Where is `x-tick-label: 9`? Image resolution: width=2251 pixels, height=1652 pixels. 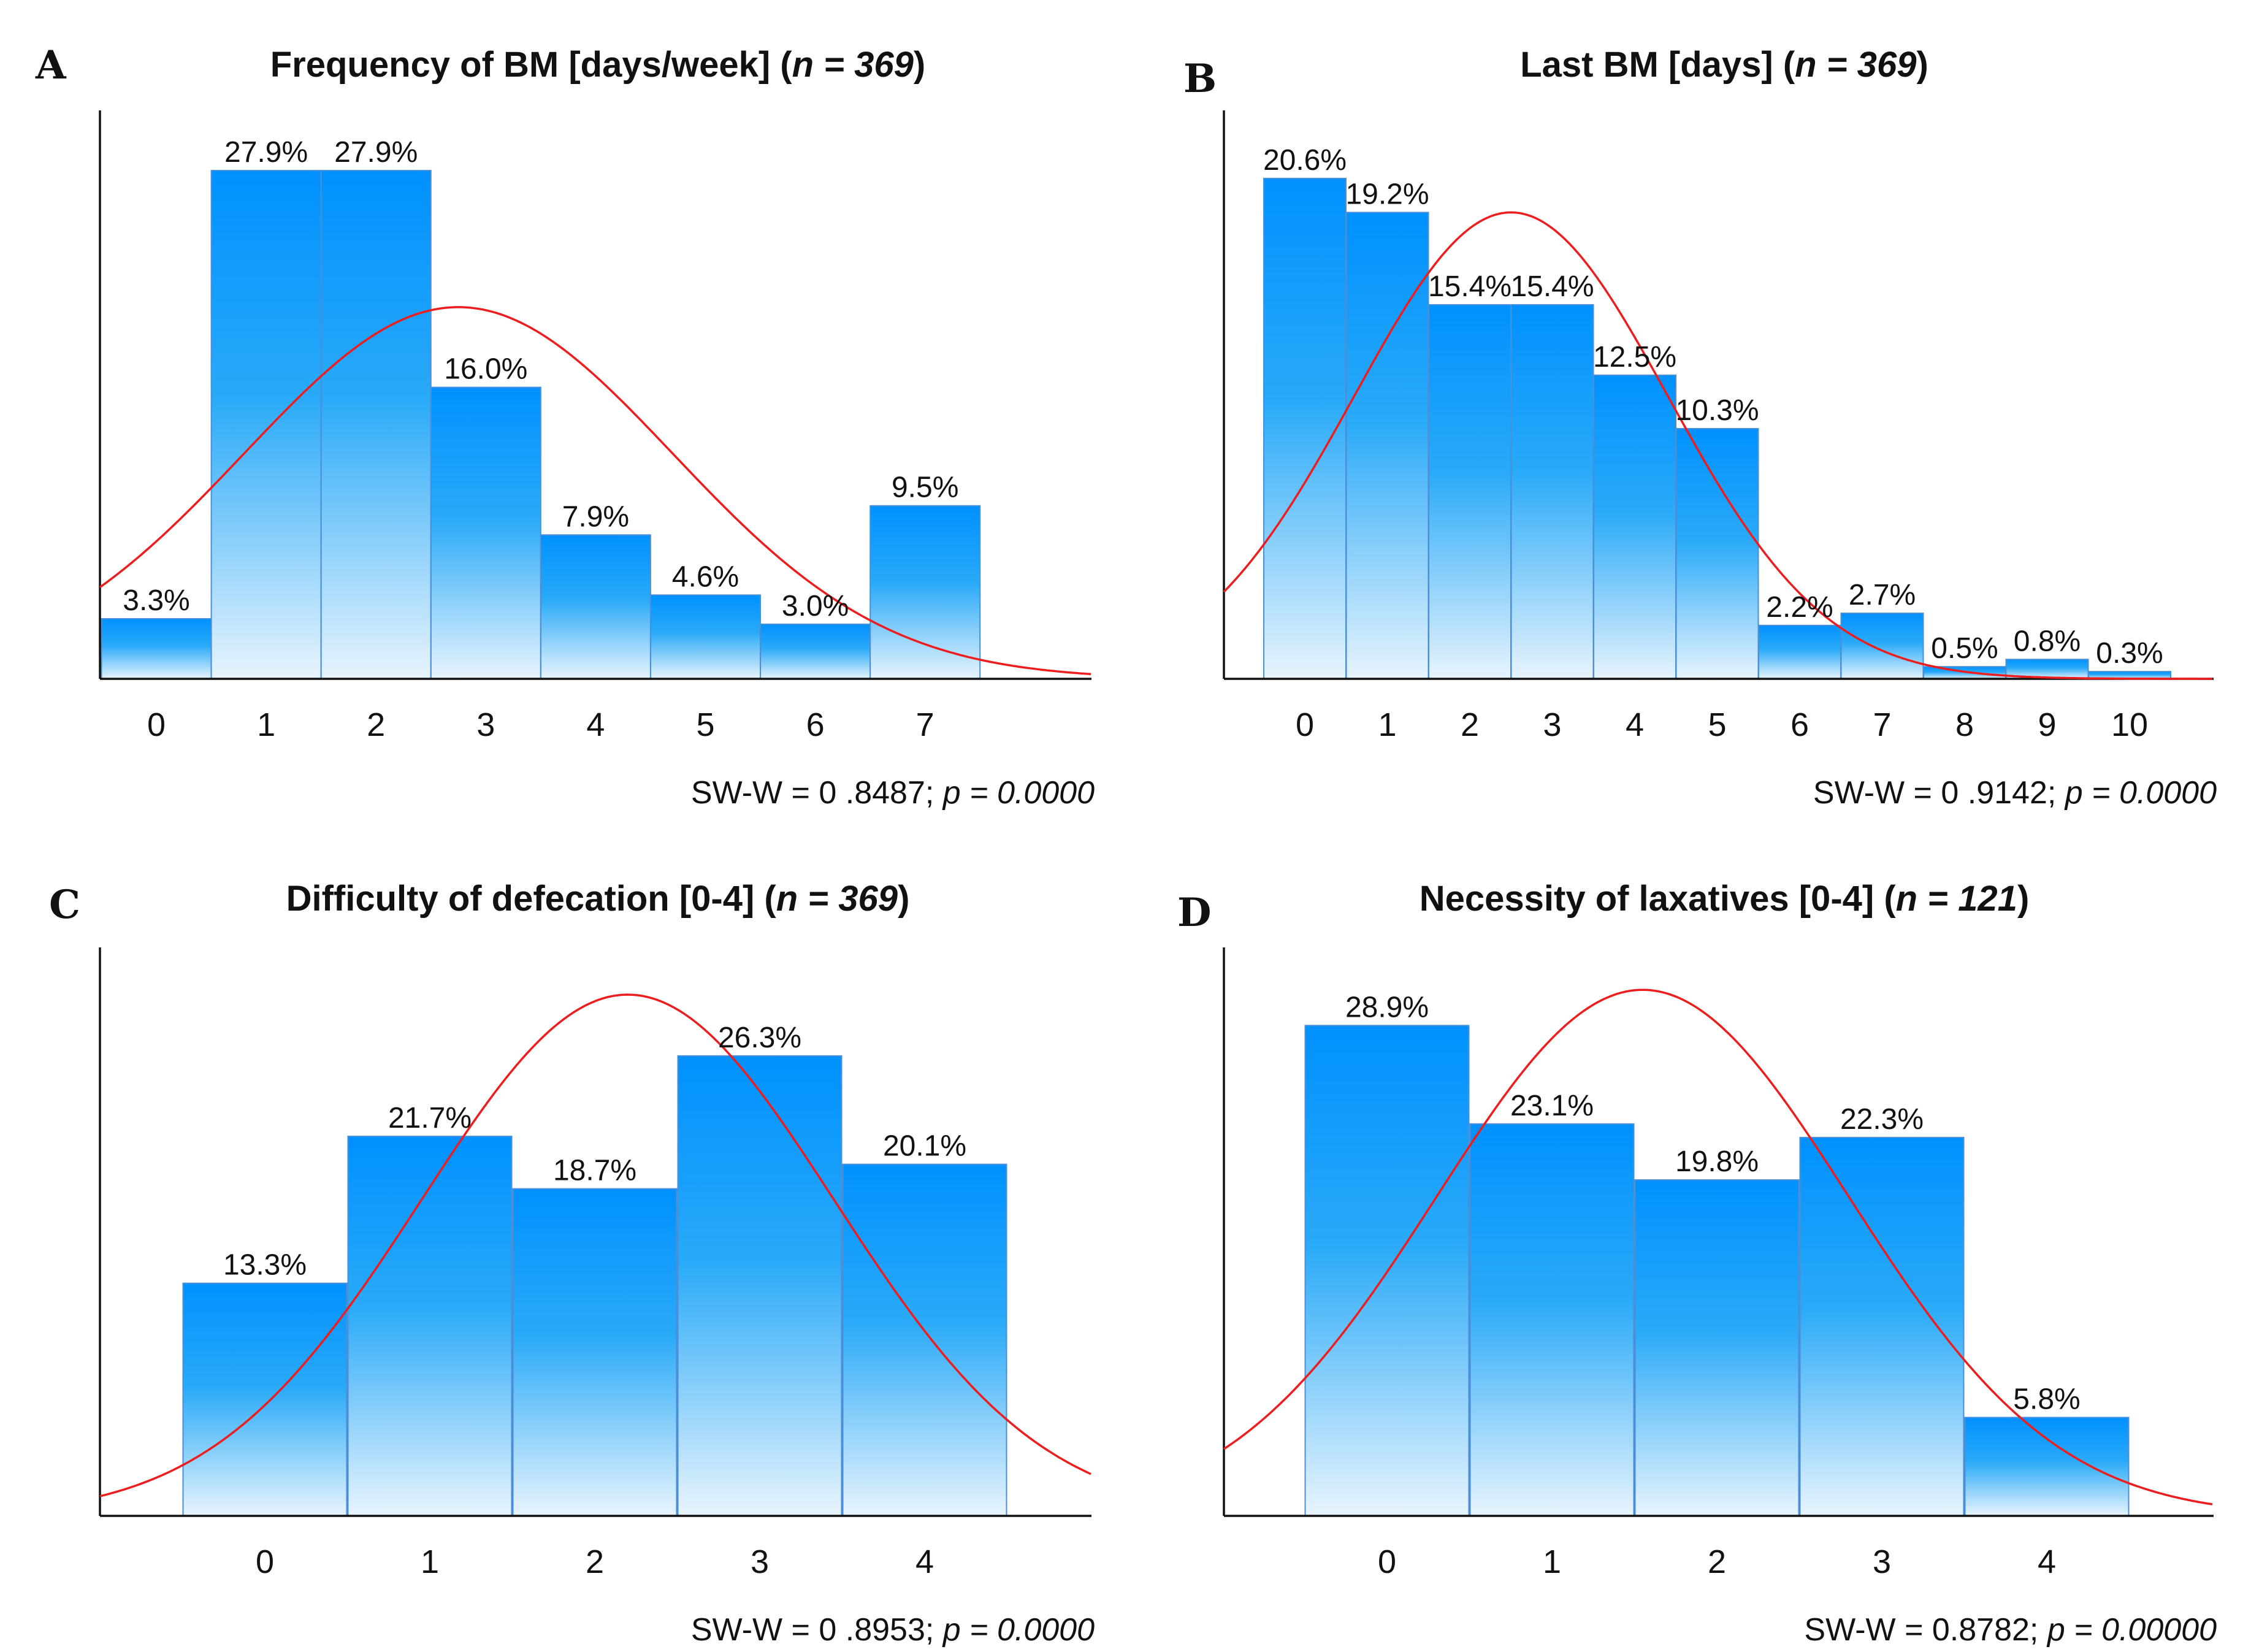
x-tick-label: 9 is located at coordinates (2047, 725).